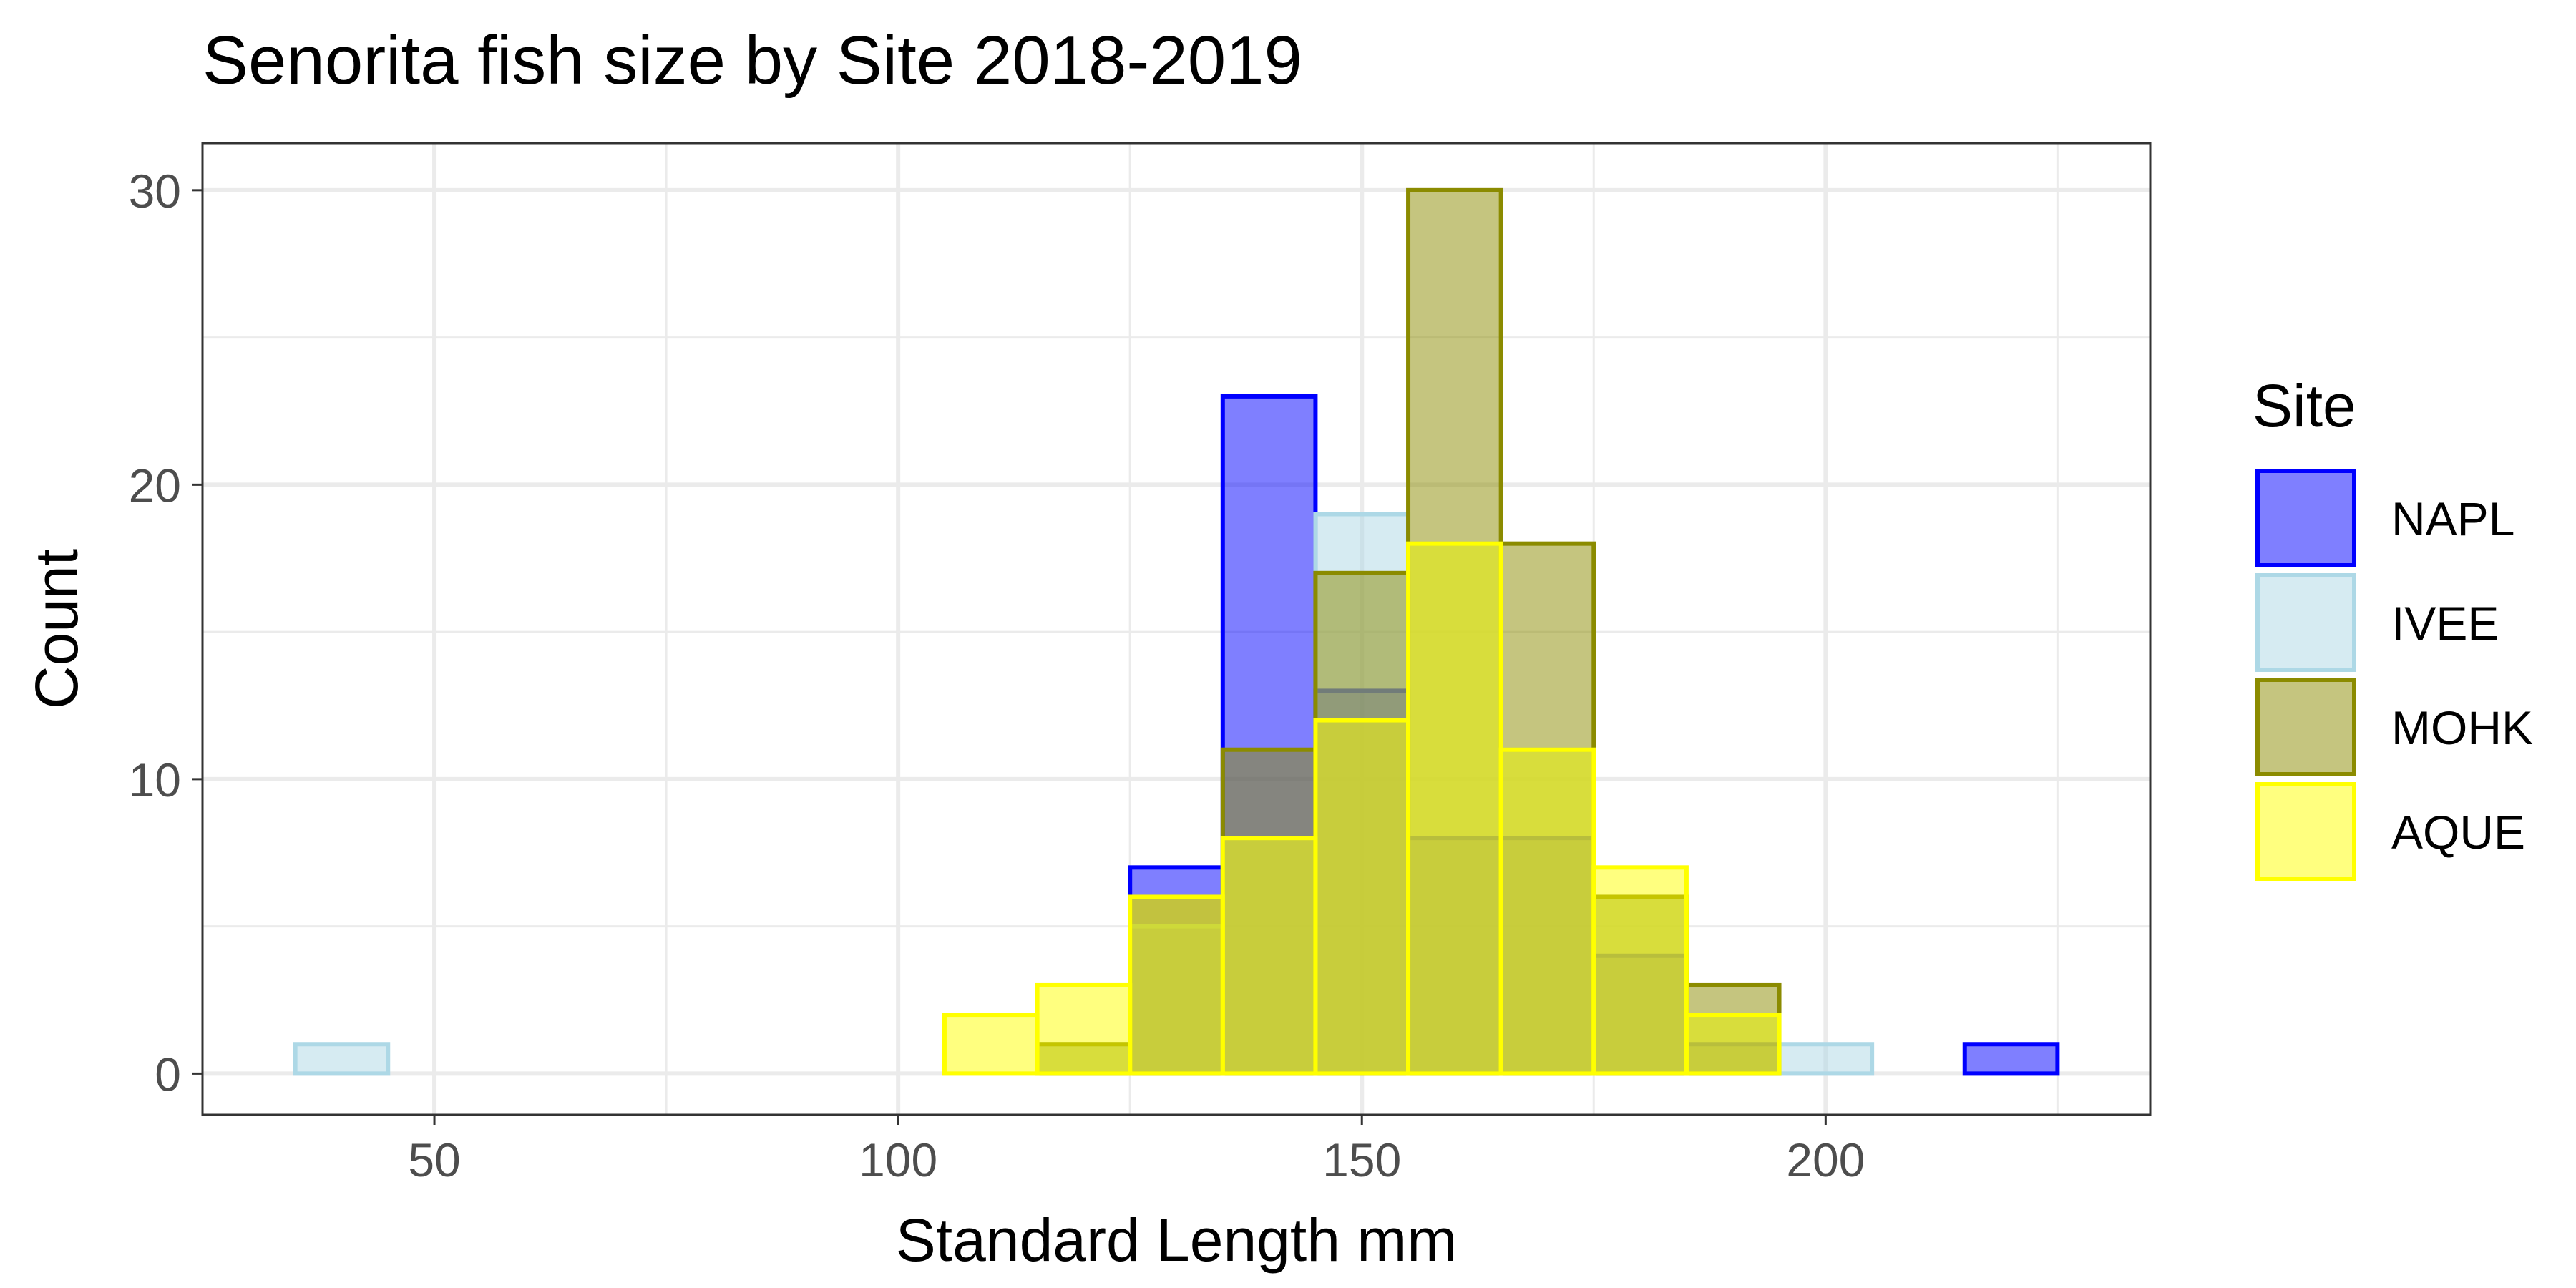  I want to click on legend-title: Site, so click(2304, 405).